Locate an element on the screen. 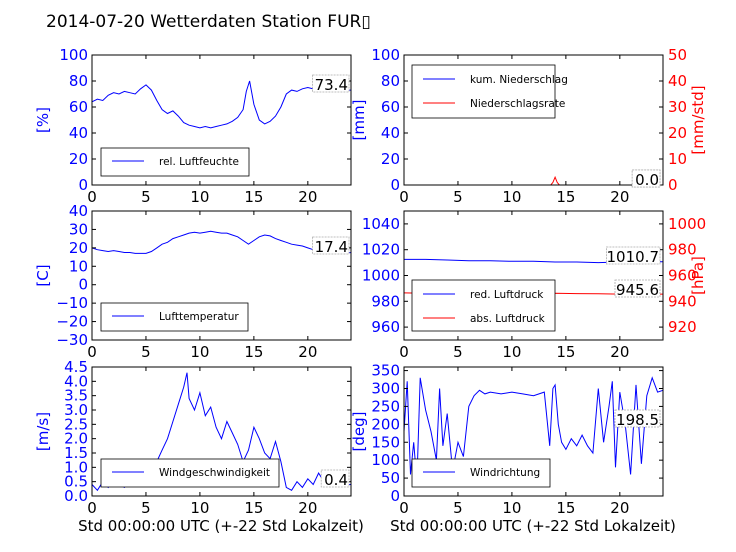  y-tick-label-0-0: 0 is located at coordinates (83, 185).